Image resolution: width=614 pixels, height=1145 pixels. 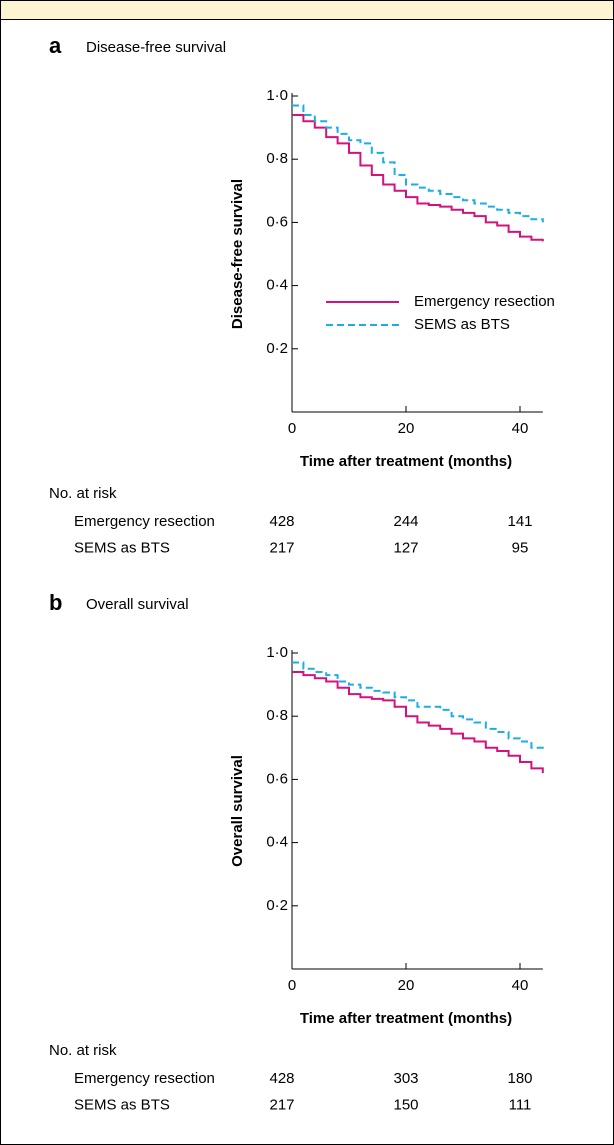 I want to click on panel-title: Disease-free survival, so click(x=156, y=47).